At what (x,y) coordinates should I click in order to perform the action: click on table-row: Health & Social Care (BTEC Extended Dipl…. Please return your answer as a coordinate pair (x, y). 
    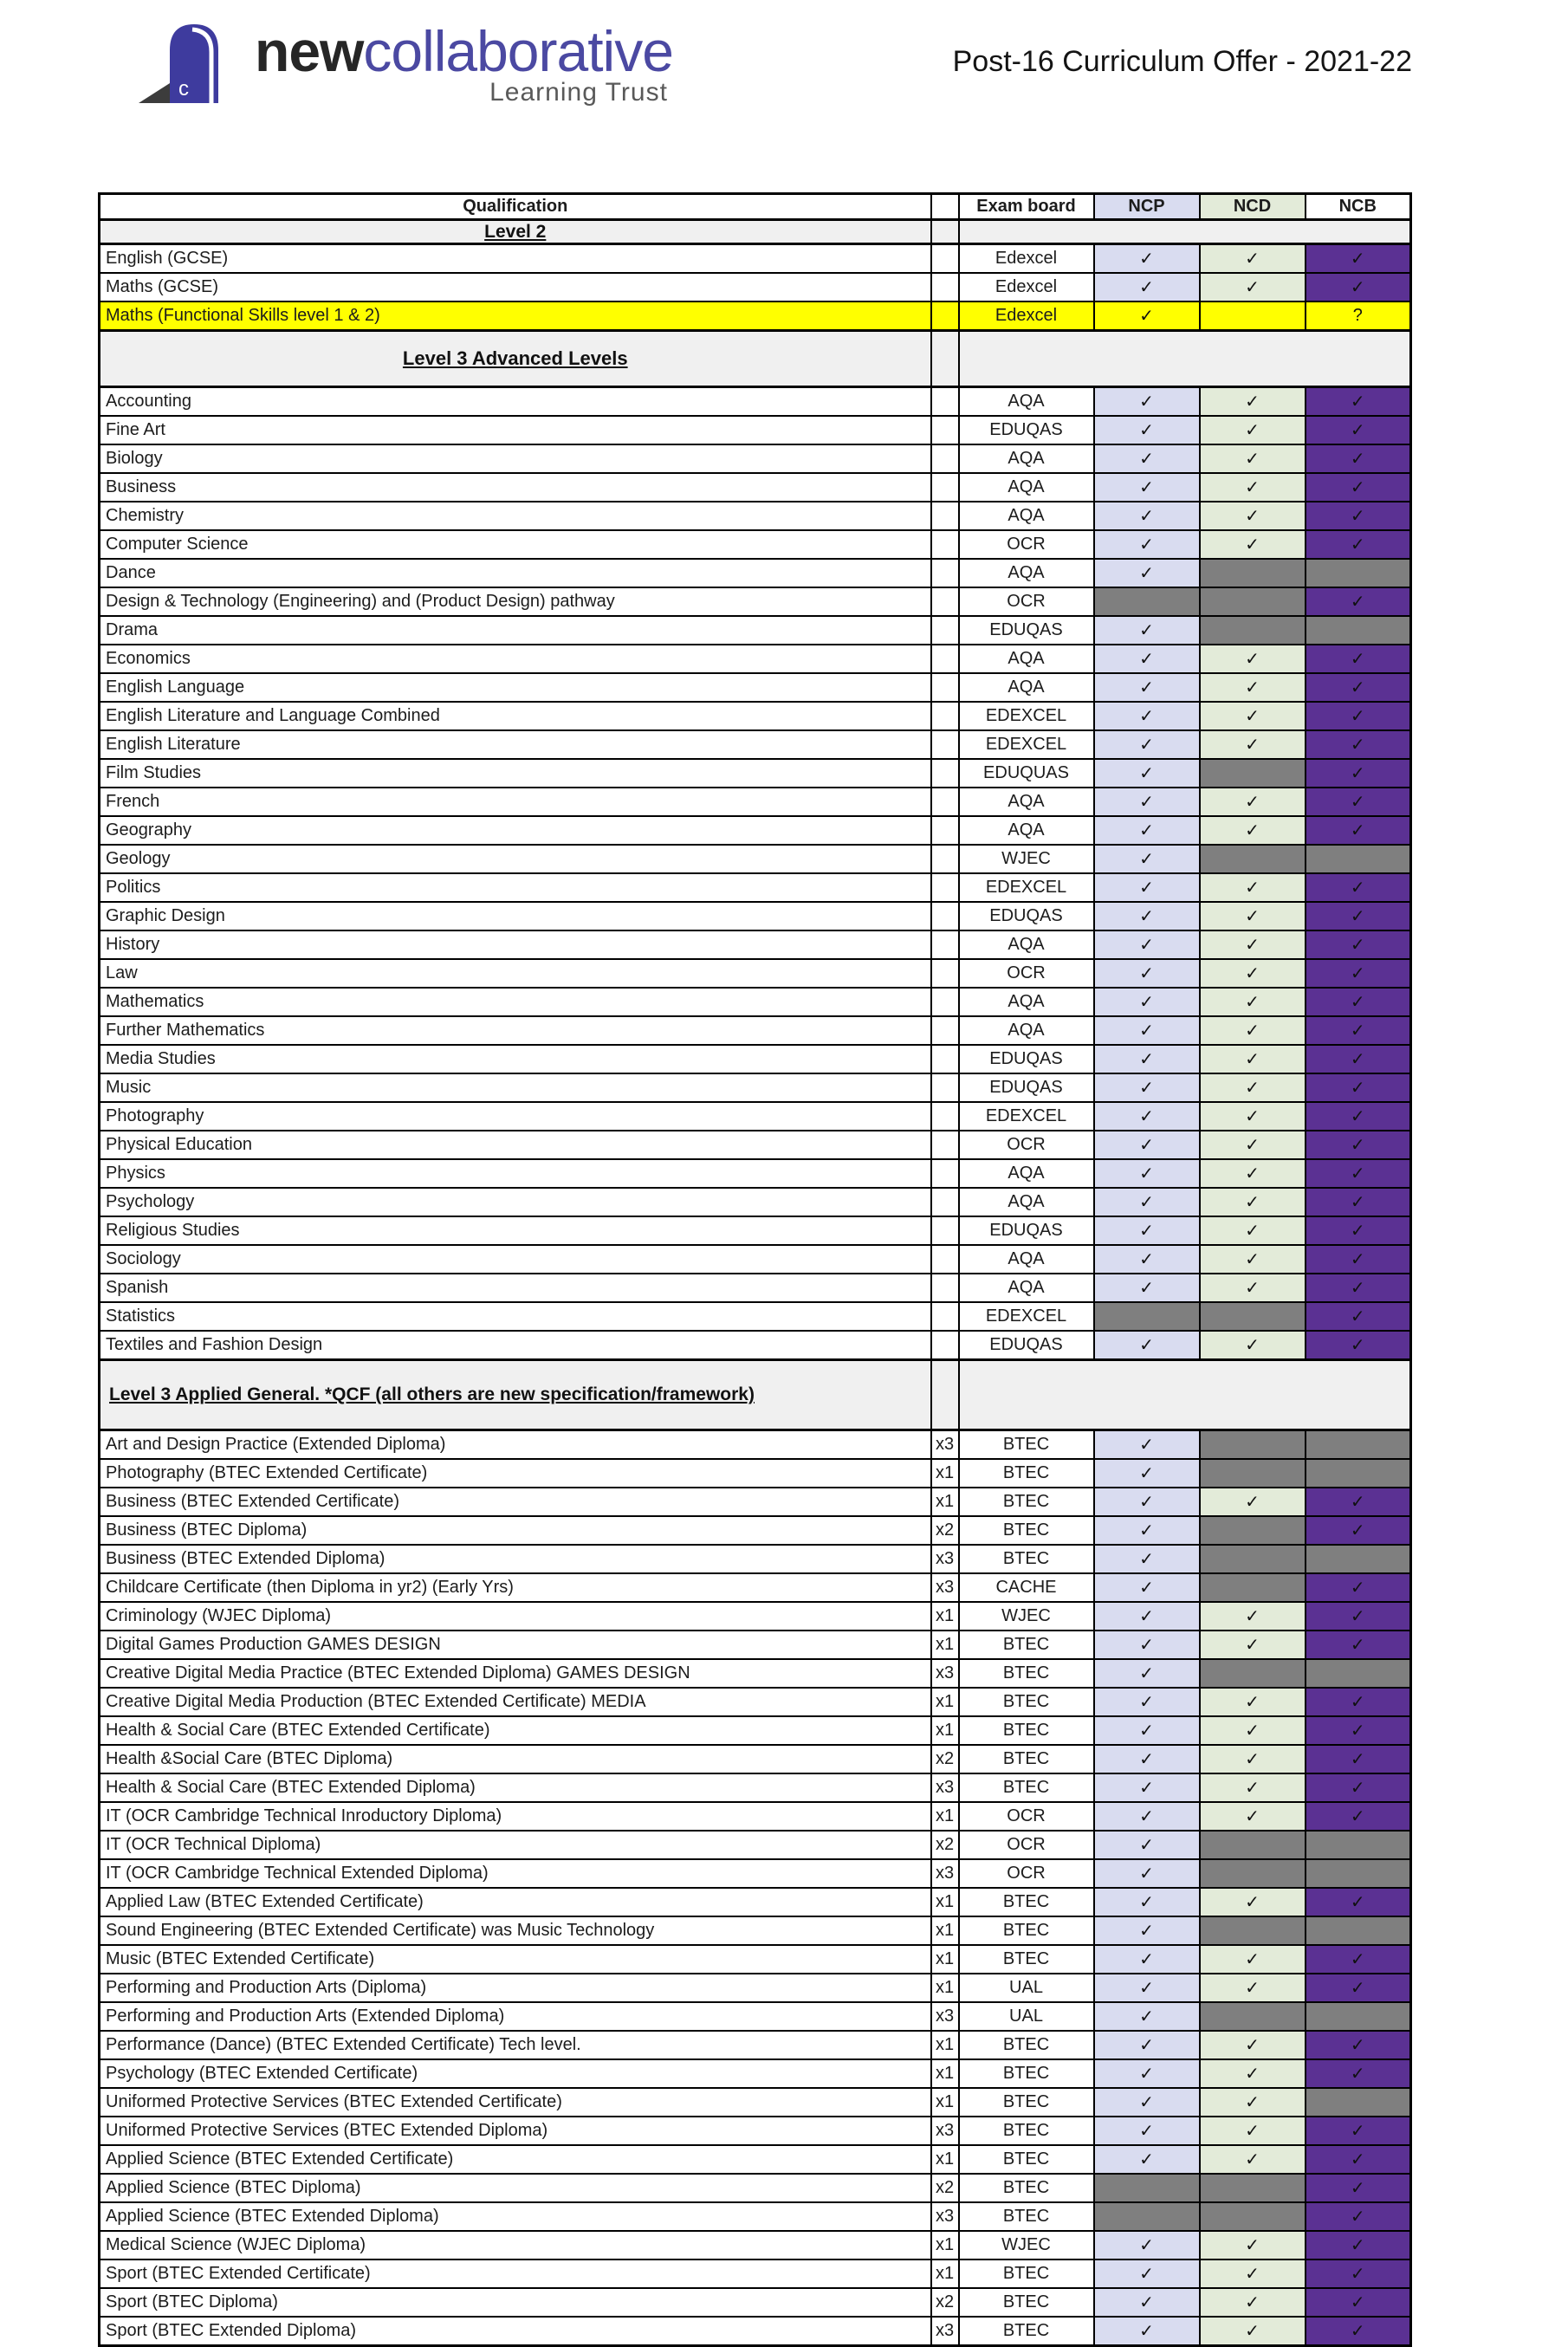
    Looking at the image, I should click on (755, 1788).